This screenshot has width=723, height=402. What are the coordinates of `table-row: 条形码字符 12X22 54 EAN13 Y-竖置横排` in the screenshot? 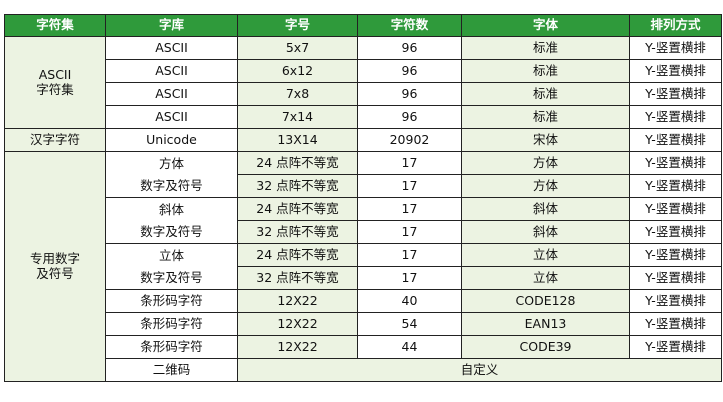 It's located at (363, 324).